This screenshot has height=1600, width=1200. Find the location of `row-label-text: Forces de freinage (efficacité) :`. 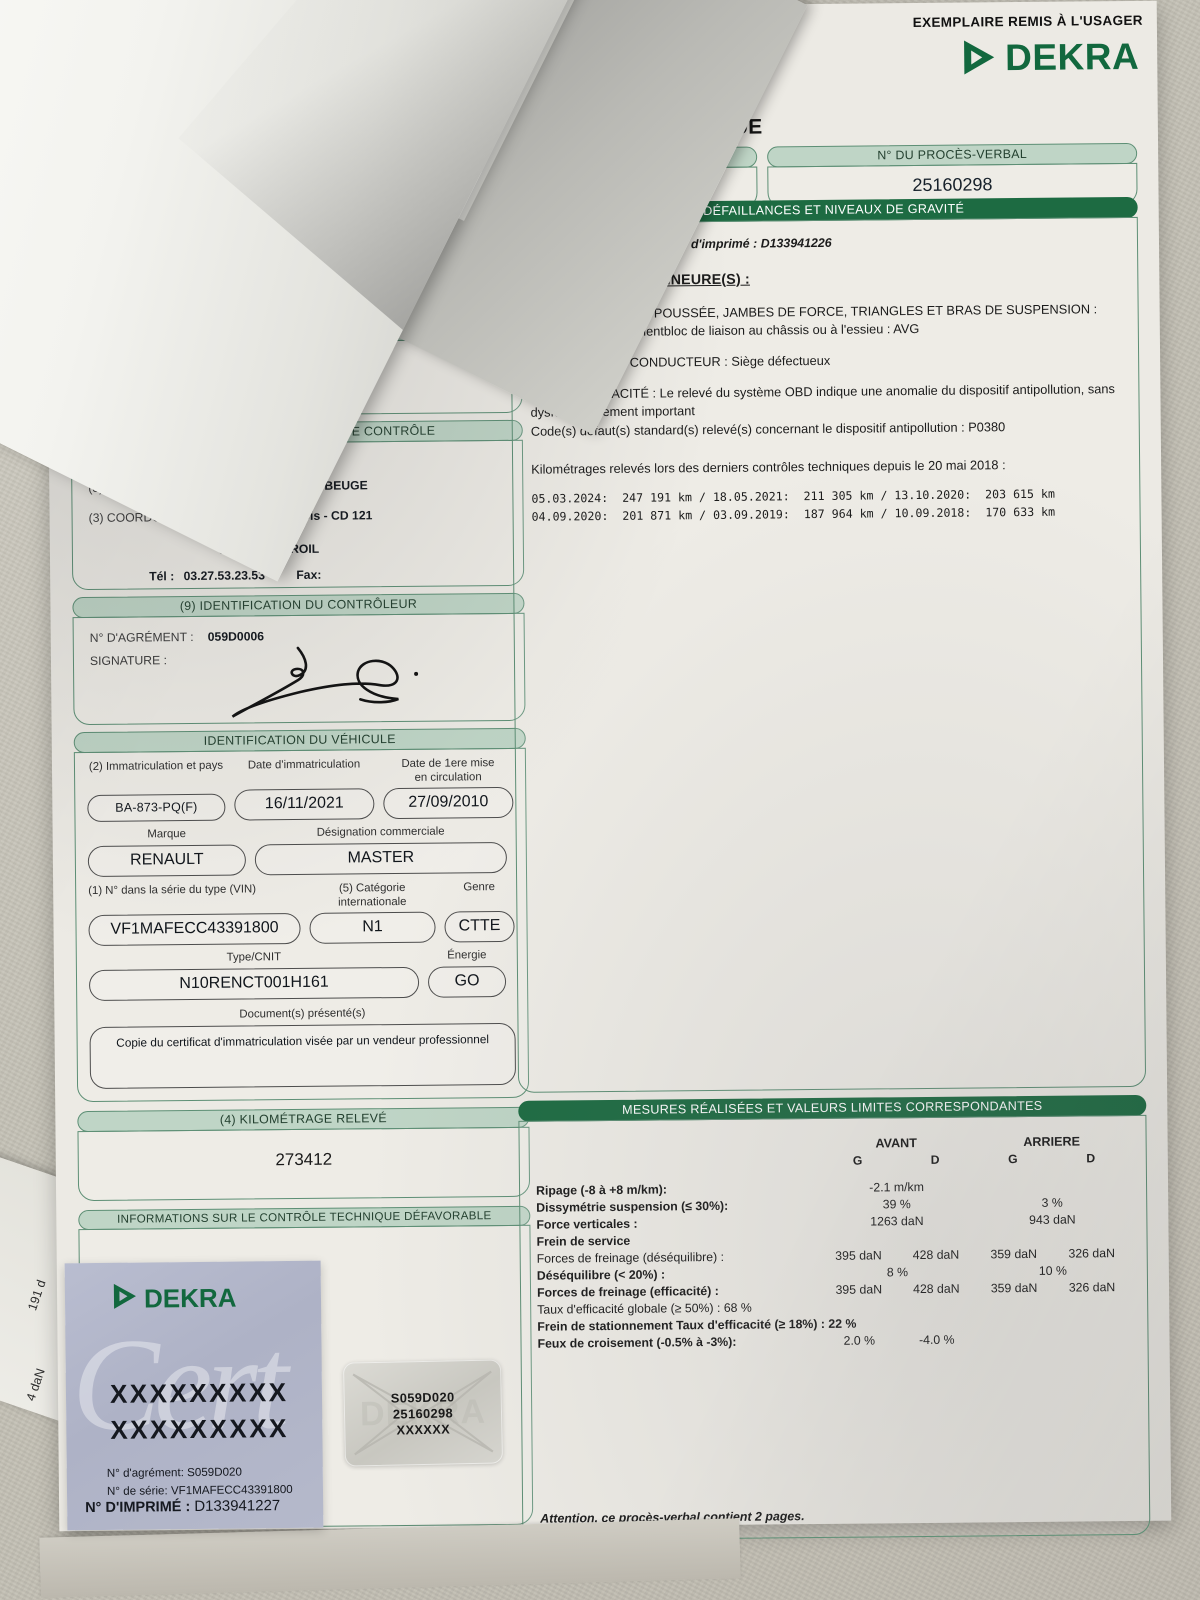

row-label-text: Forces de freinage (efficacité) : is located at coordinates (627, 1291).